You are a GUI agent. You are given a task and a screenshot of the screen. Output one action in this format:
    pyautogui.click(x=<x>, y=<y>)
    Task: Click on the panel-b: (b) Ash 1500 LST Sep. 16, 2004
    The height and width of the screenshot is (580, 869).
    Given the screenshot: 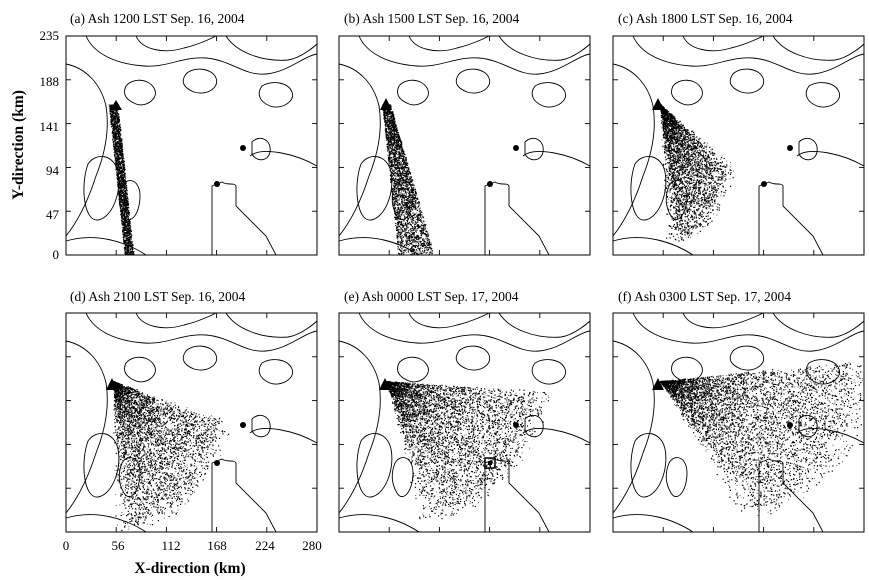 What is the action you would take?
    pyautogui.click(x=464, y=133)
    